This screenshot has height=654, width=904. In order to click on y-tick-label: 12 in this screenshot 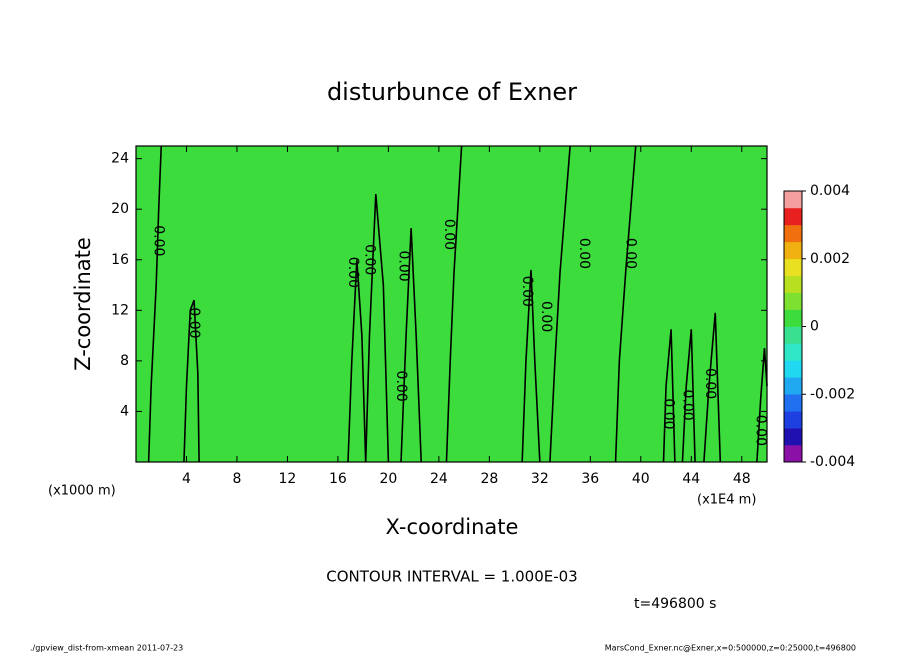, I will do `click(120, 310)`.